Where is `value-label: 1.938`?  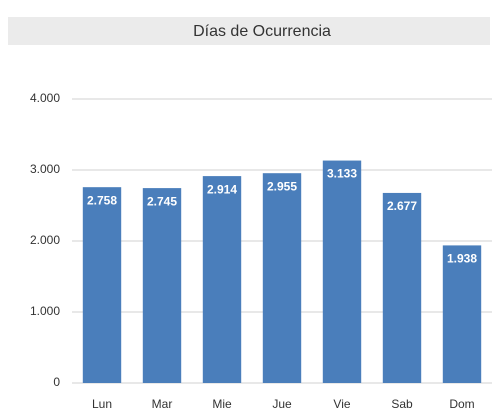 value-label: 1.938 is located at coordinates (462, 259).